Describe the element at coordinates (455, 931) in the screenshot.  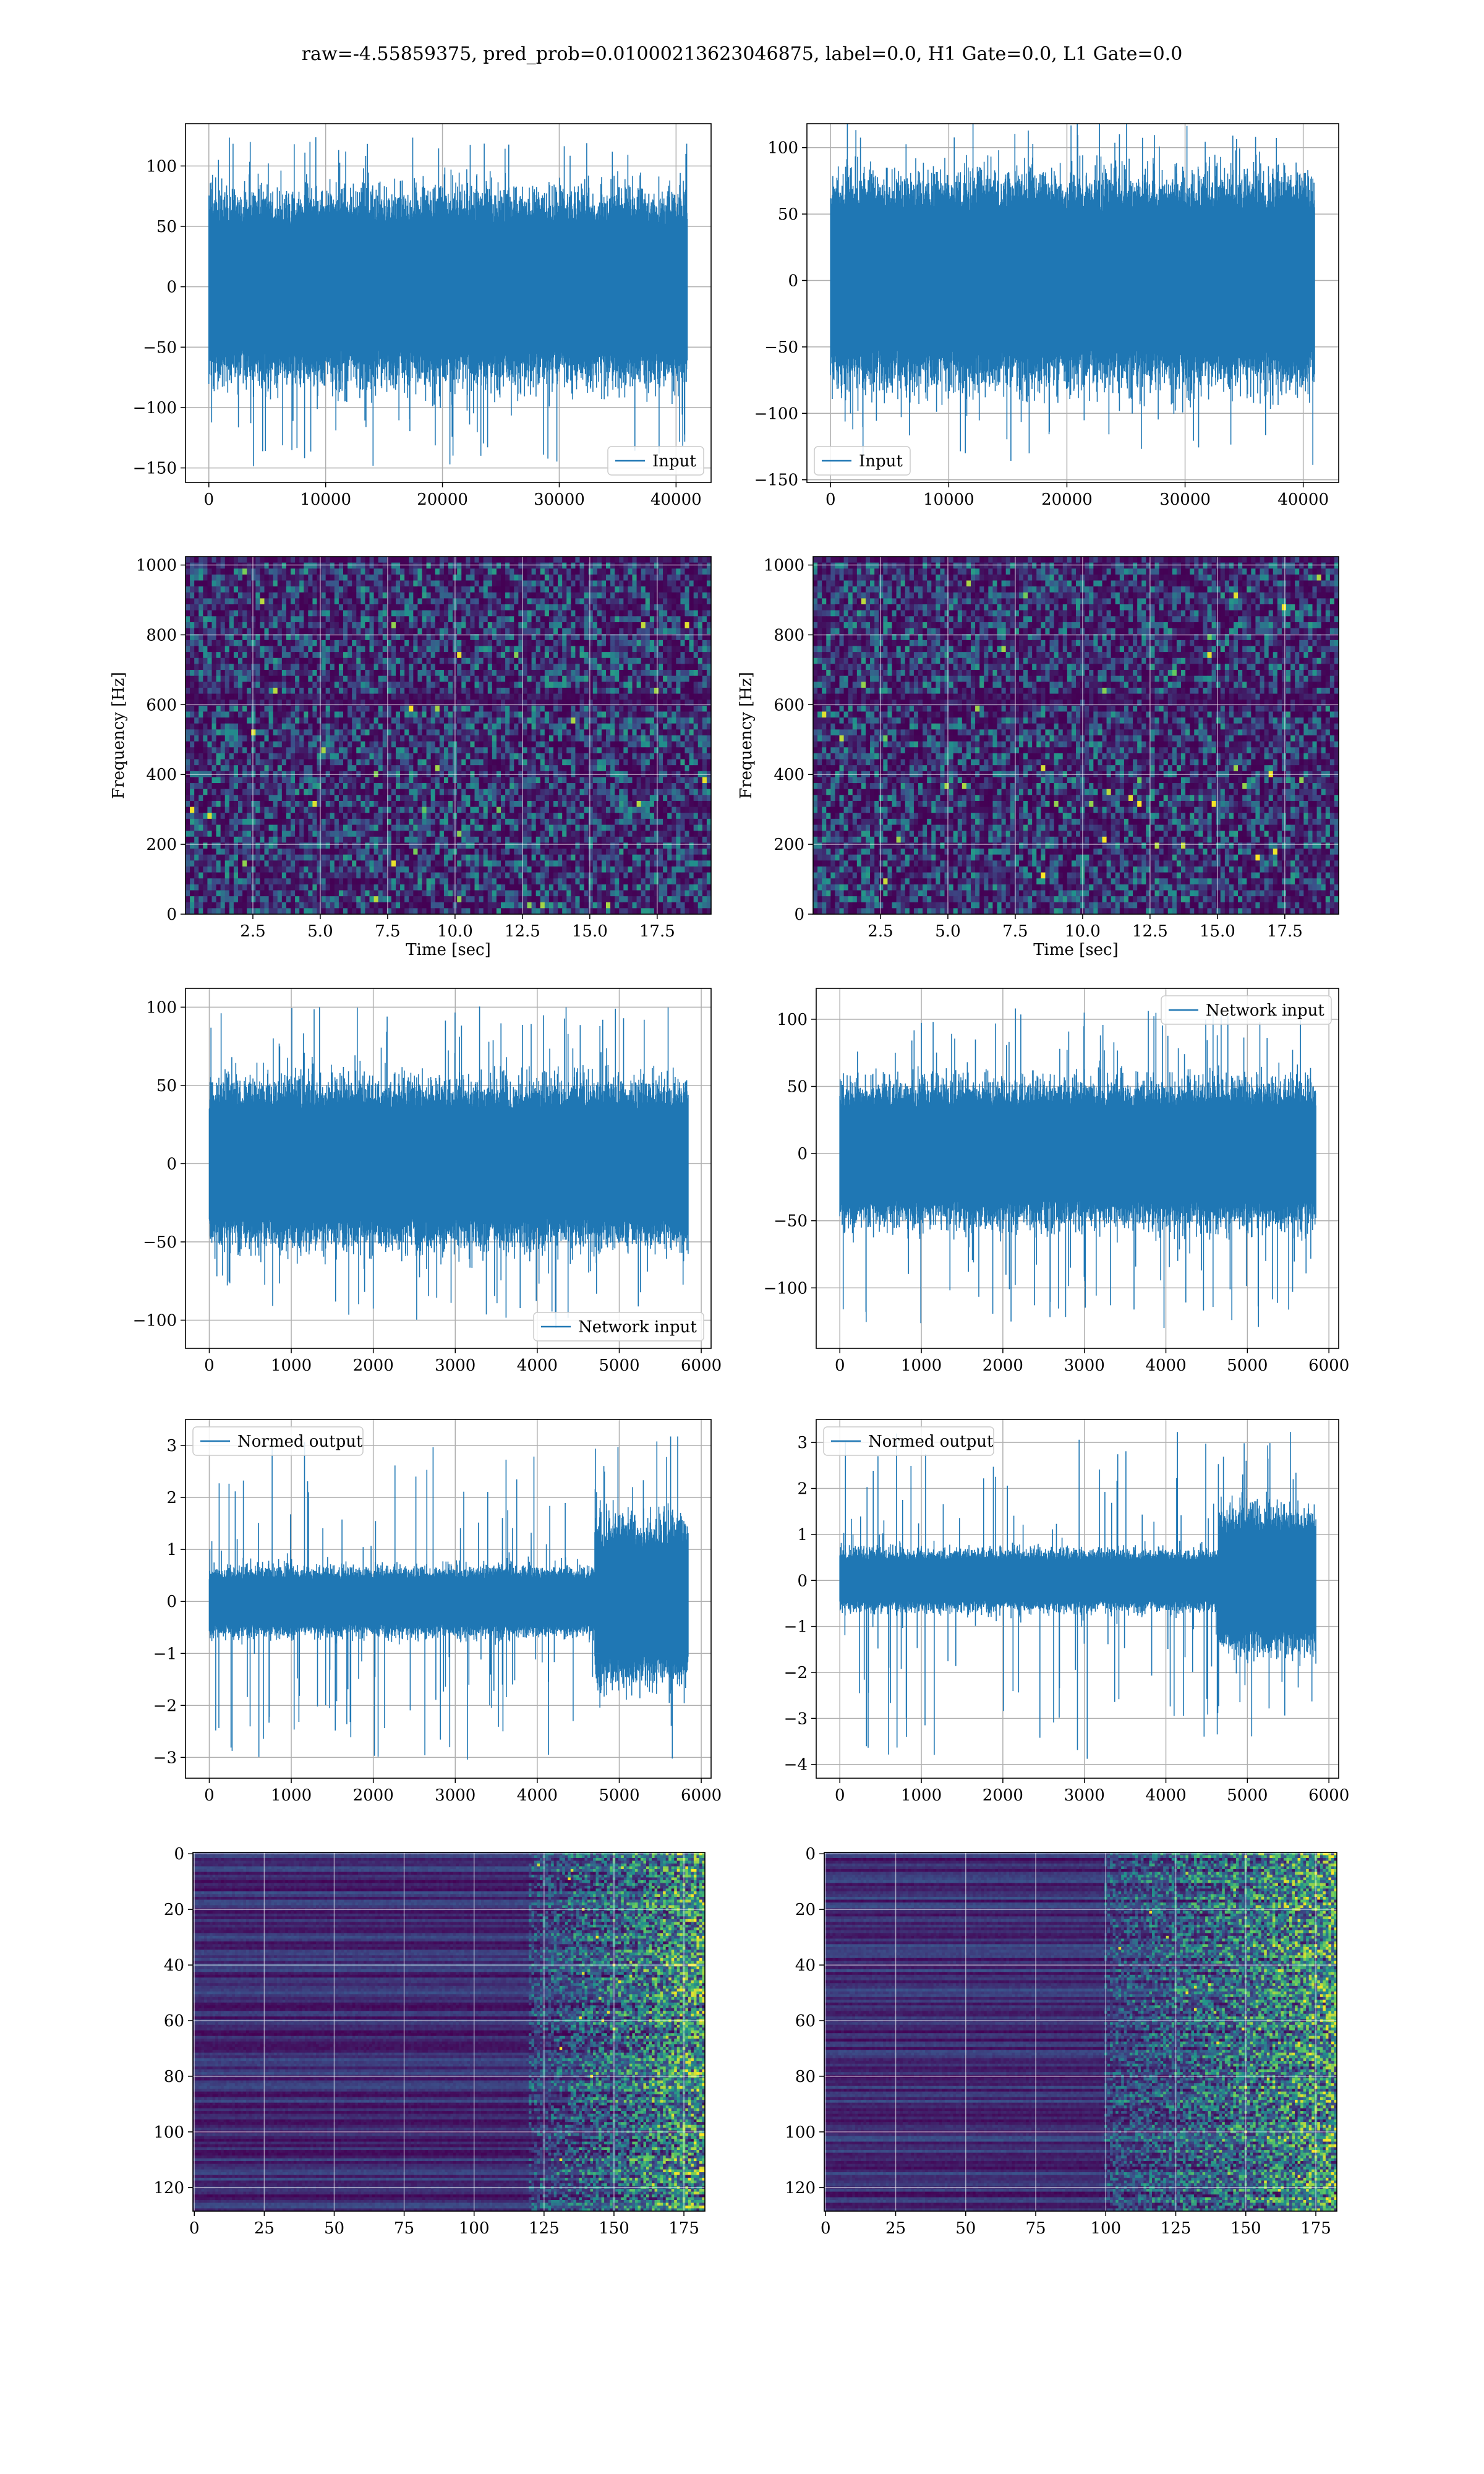
I see `x-tick-label: 10.0` at that location.